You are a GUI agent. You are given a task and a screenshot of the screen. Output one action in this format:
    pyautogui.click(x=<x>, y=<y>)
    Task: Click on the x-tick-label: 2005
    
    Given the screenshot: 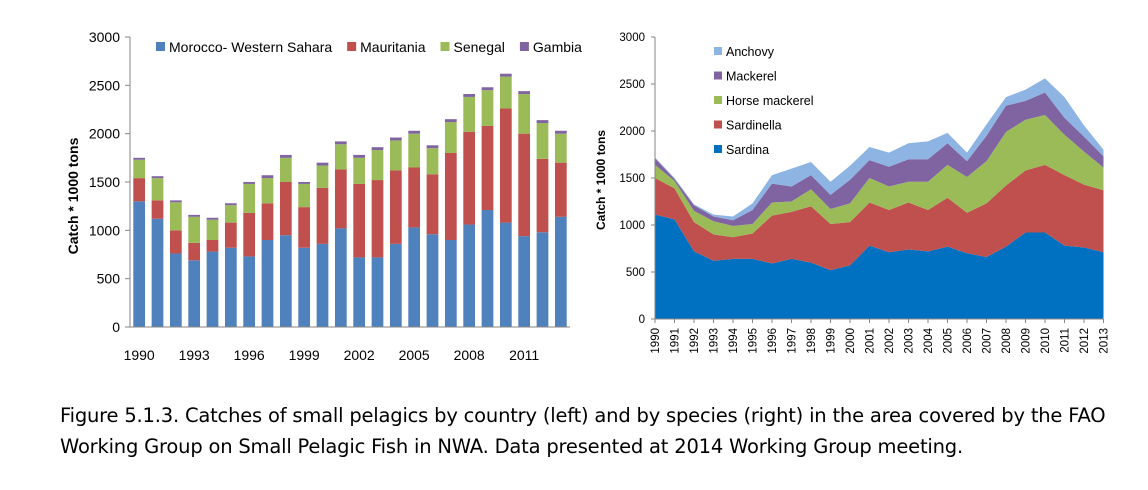 What is the action you would take?
    pyautogui.click(x=414, y=355)
    